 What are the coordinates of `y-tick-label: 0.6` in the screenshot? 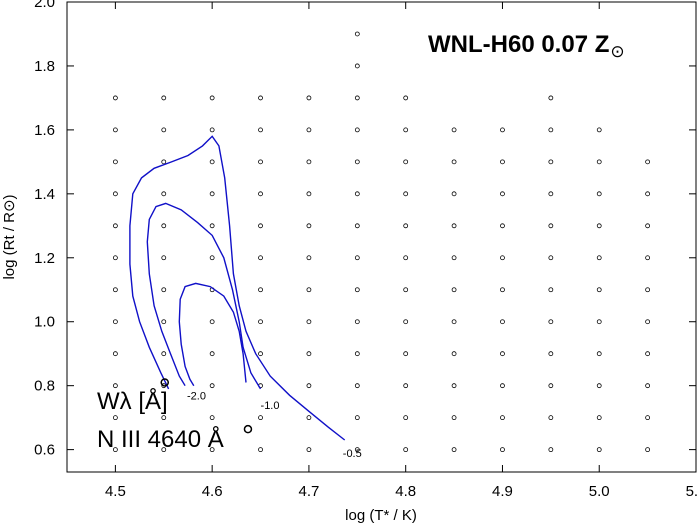 It's located at (44, 450).